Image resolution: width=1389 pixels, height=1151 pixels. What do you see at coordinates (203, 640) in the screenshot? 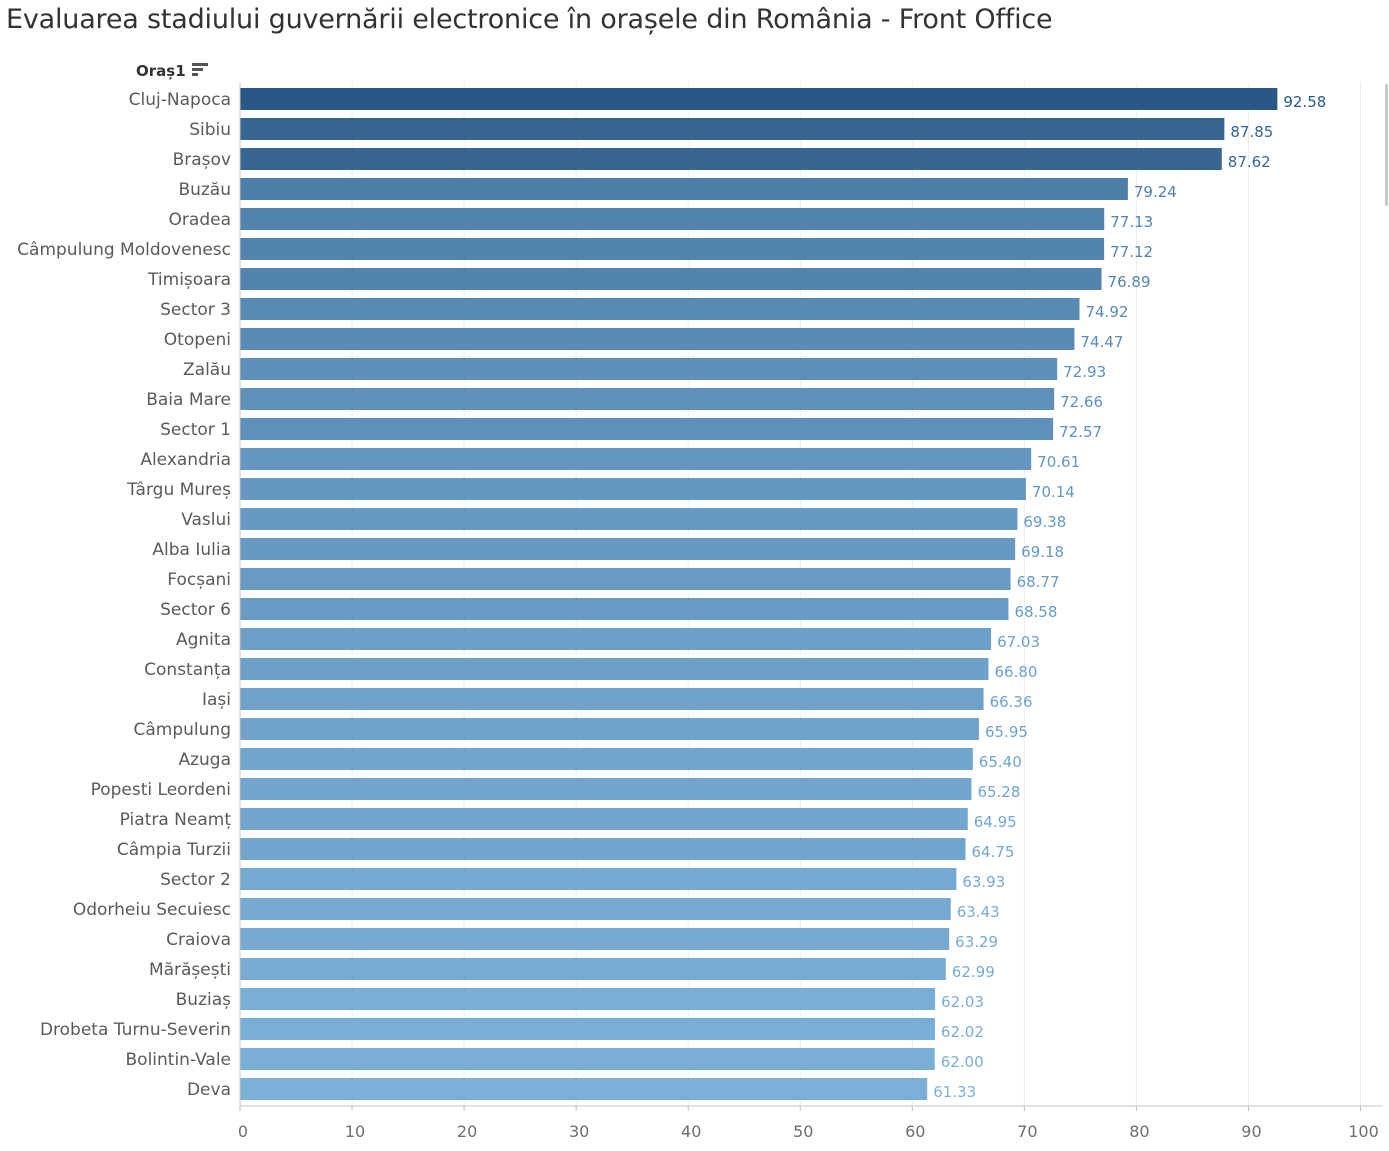
I see `category-label: Agnita` at bounding box center [203, 640].